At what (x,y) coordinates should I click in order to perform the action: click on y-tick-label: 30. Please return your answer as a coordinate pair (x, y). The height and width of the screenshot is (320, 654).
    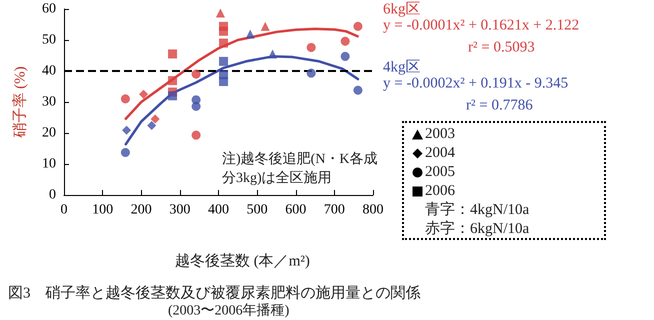
    Looking at the image, I should click on (49, 102).